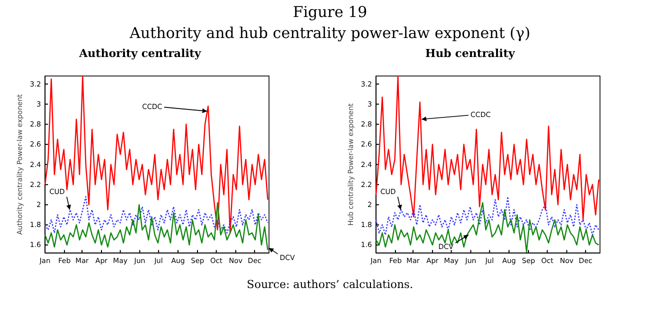  Describe the element at coordinates (329, 33) in the screenshot. I see `text: Authority and hub centrality power-law exponent (γ)` at that location.